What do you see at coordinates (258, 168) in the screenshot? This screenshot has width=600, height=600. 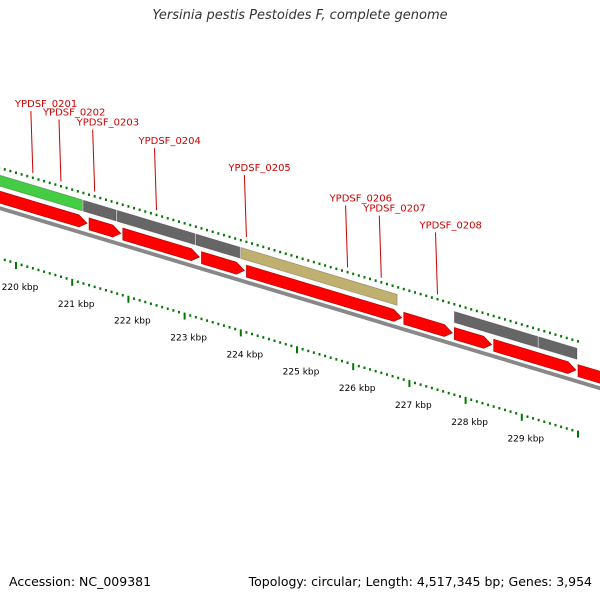 I see `gene-label: YPDSF_0205` at bounding box center [258, 168].